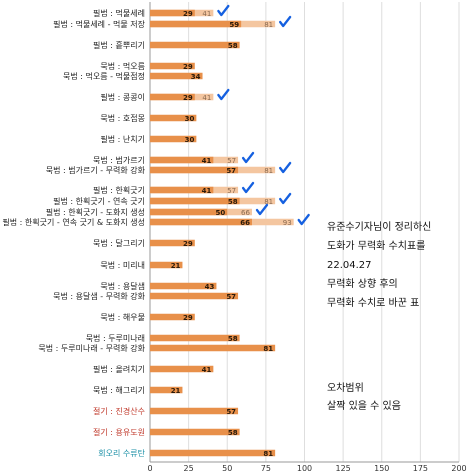  Describe the element at coordinates (231, 191) in the screenshot. I see `bar-before-value-label: 57` at that location.